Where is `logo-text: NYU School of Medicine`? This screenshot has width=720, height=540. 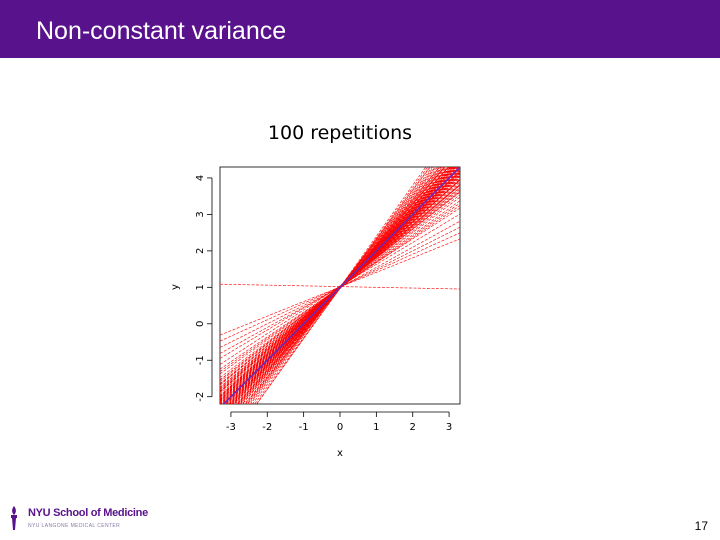 logo-text: NYU School of Medicine is located at coordinates (88, 513).